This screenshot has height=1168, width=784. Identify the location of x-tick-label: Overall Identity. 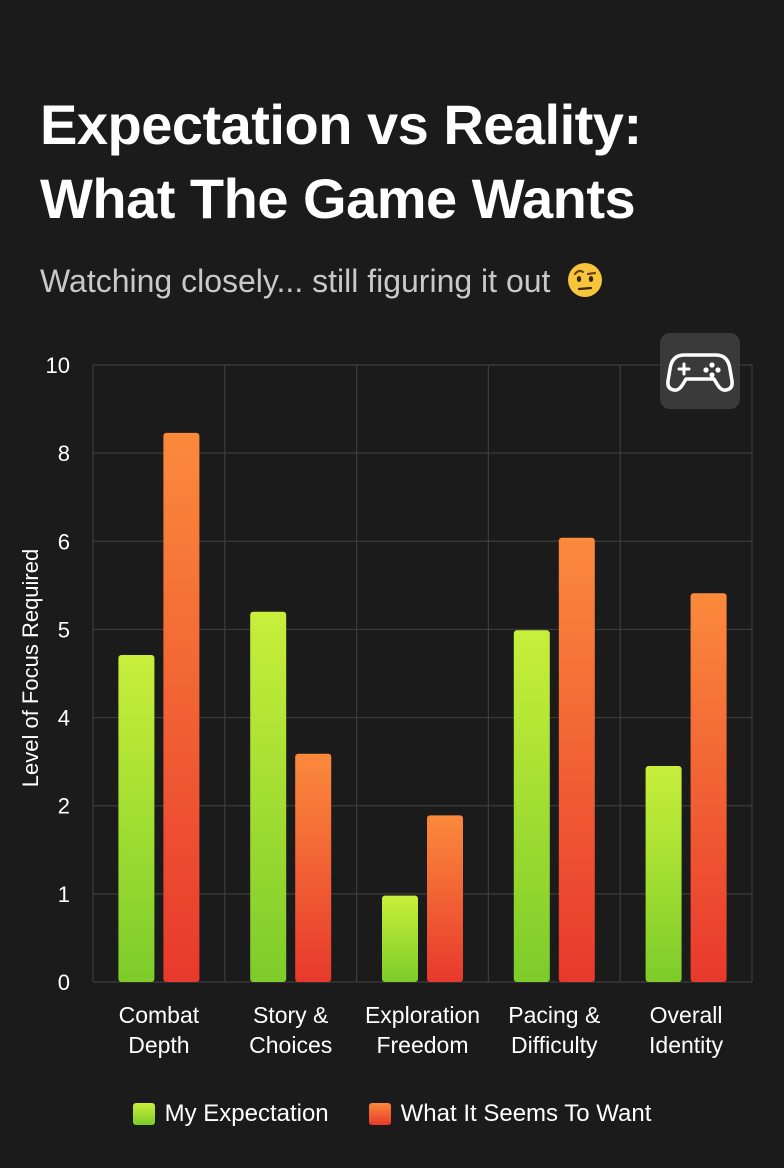
(686, 1030).